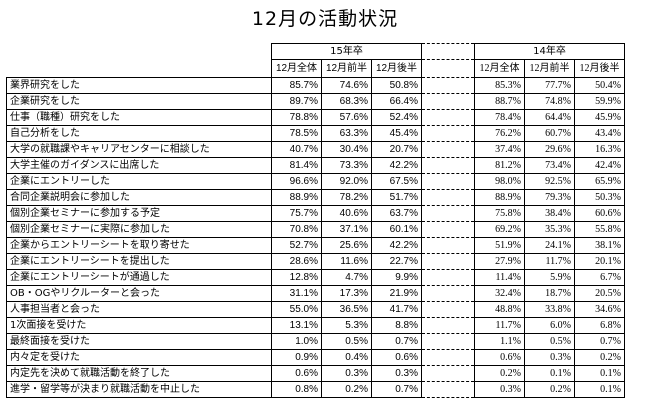  Describe the element at coordinates (396, 341) in the screenshot. I see `cell-15: 0.7%` at that location.